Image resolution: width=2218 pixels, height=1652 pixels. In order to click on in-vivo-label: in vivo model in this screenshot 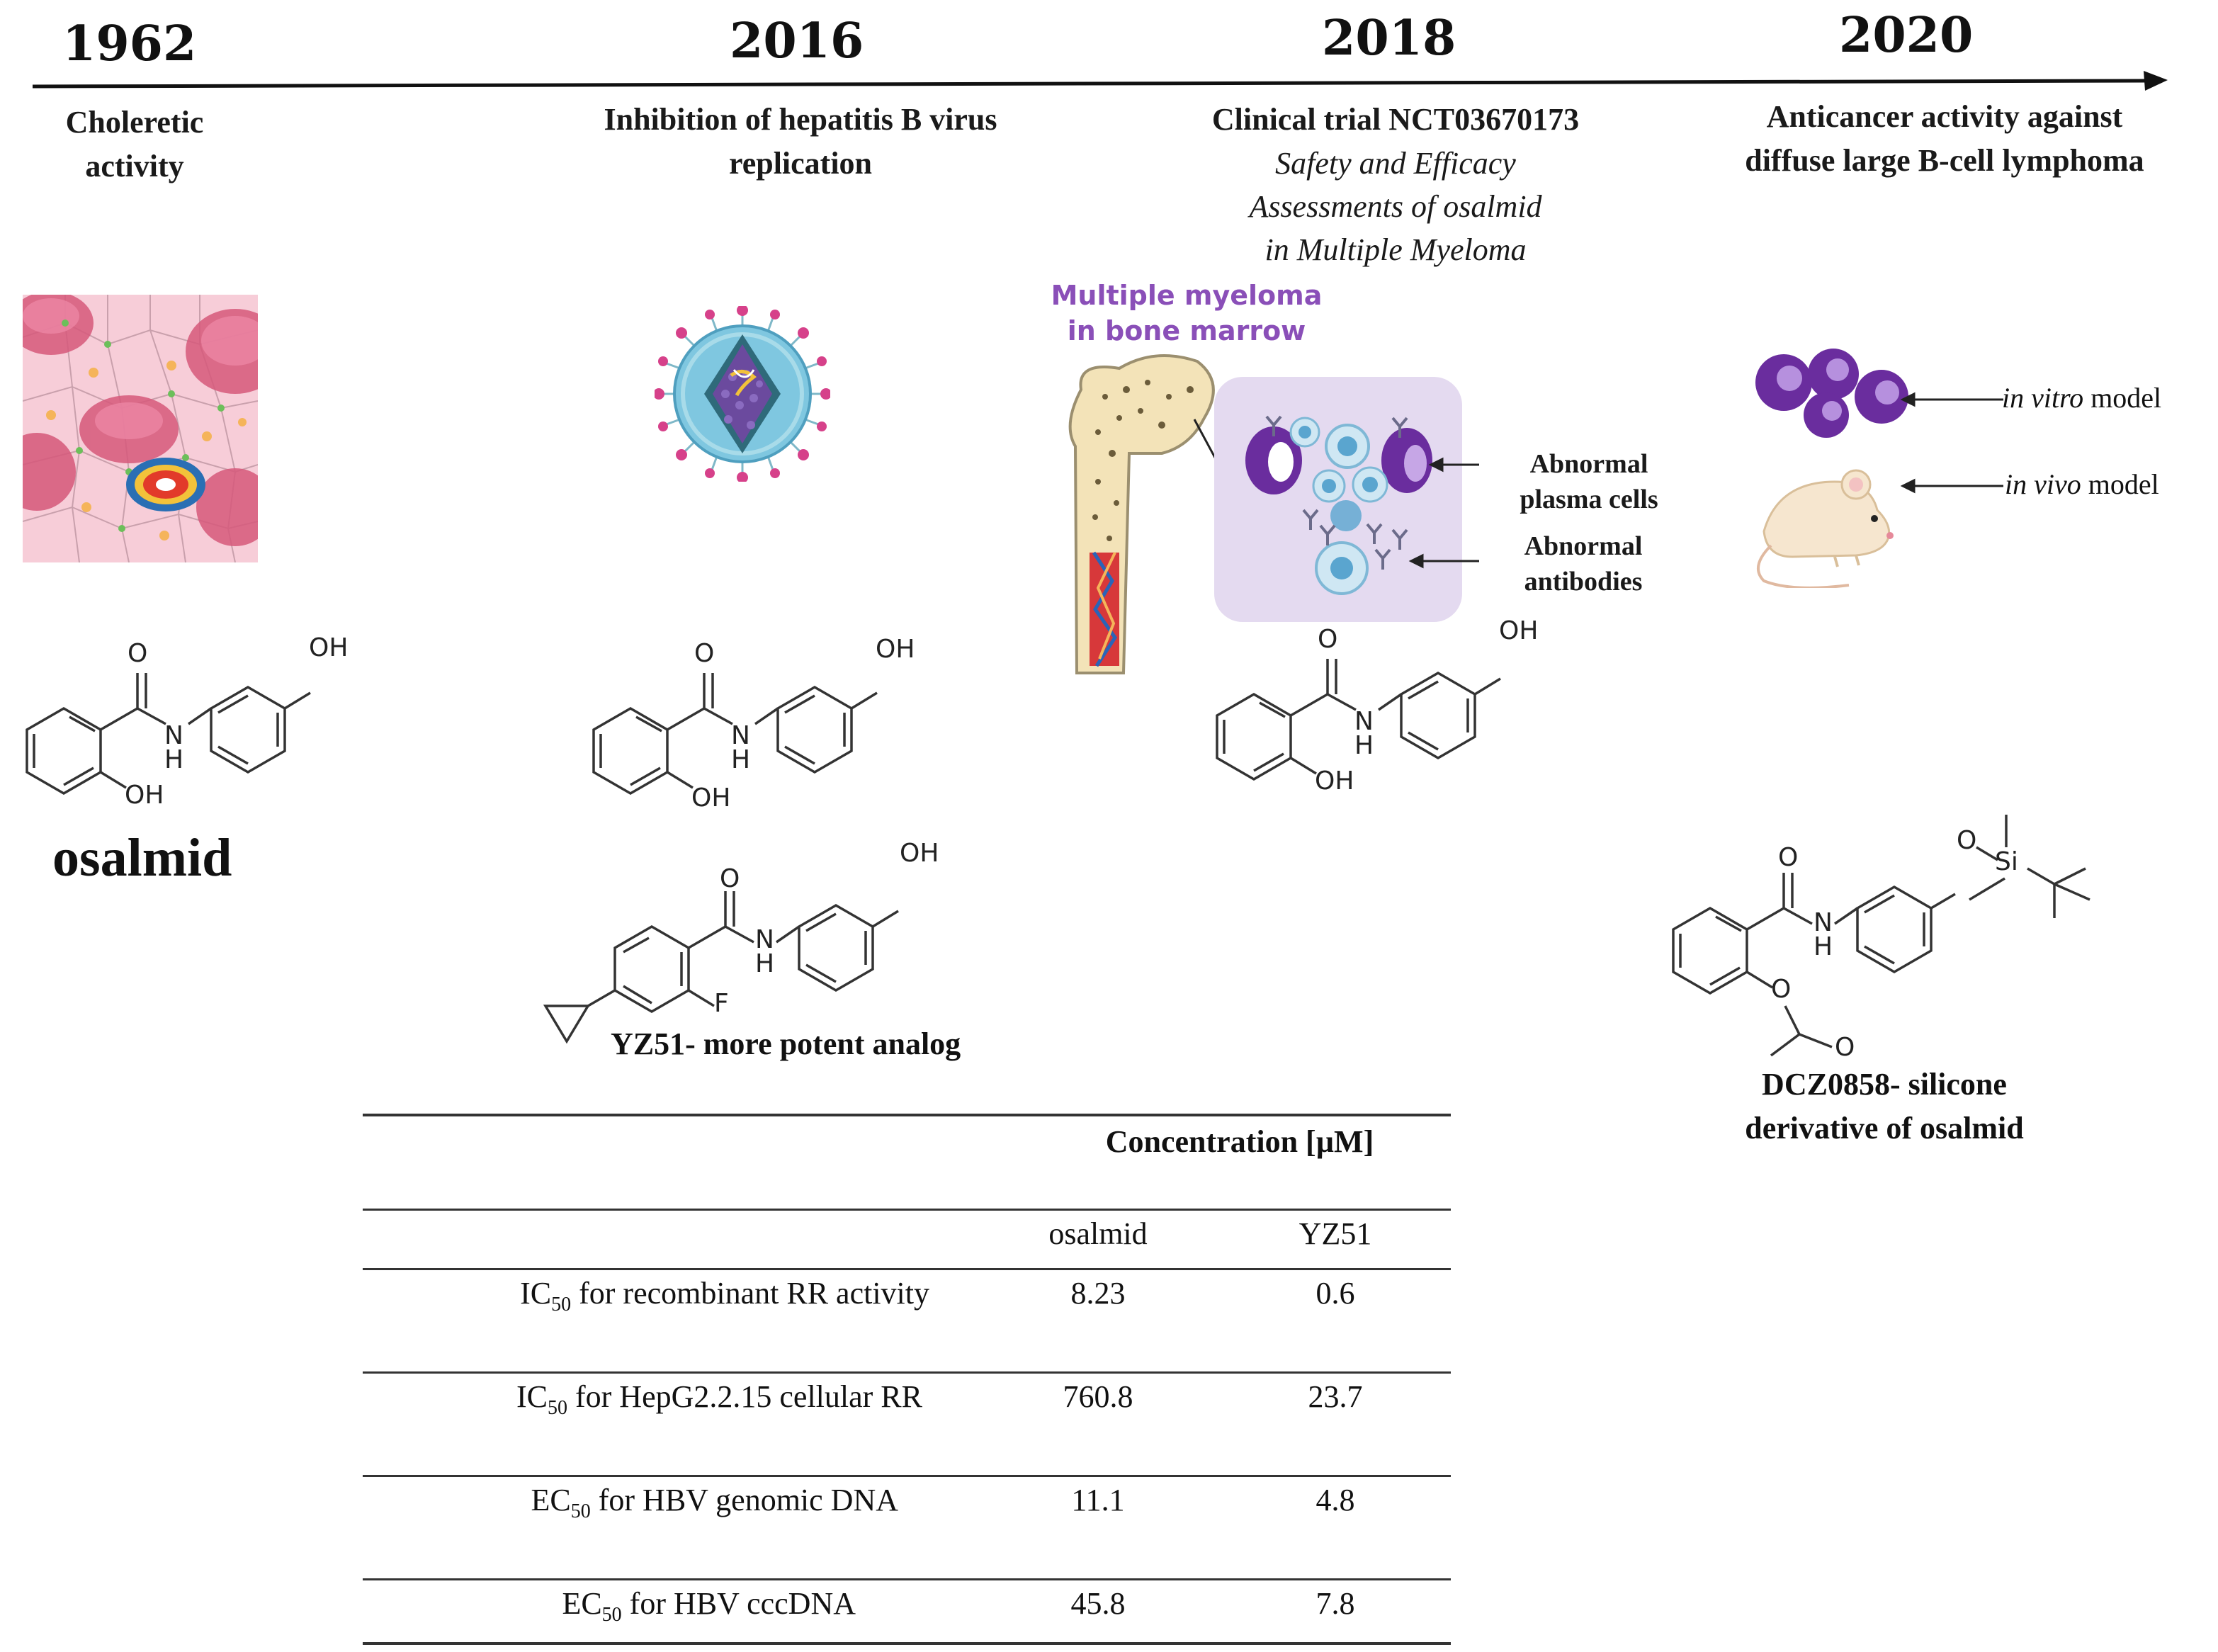, I will do `click(2082, 484)`.